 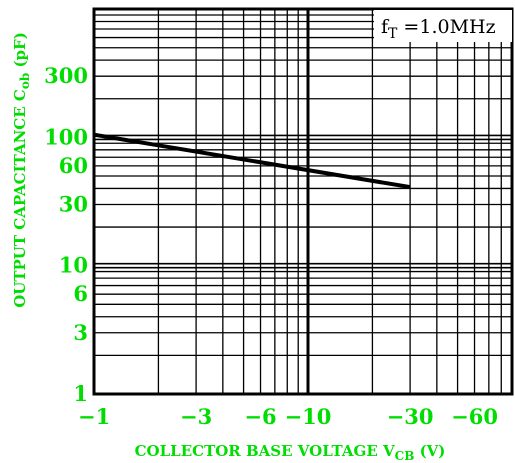 What do you see at coordinates (196, 416) in the screenshot?
I see `x-tick-label: −3` at bounding box center [196, 416].